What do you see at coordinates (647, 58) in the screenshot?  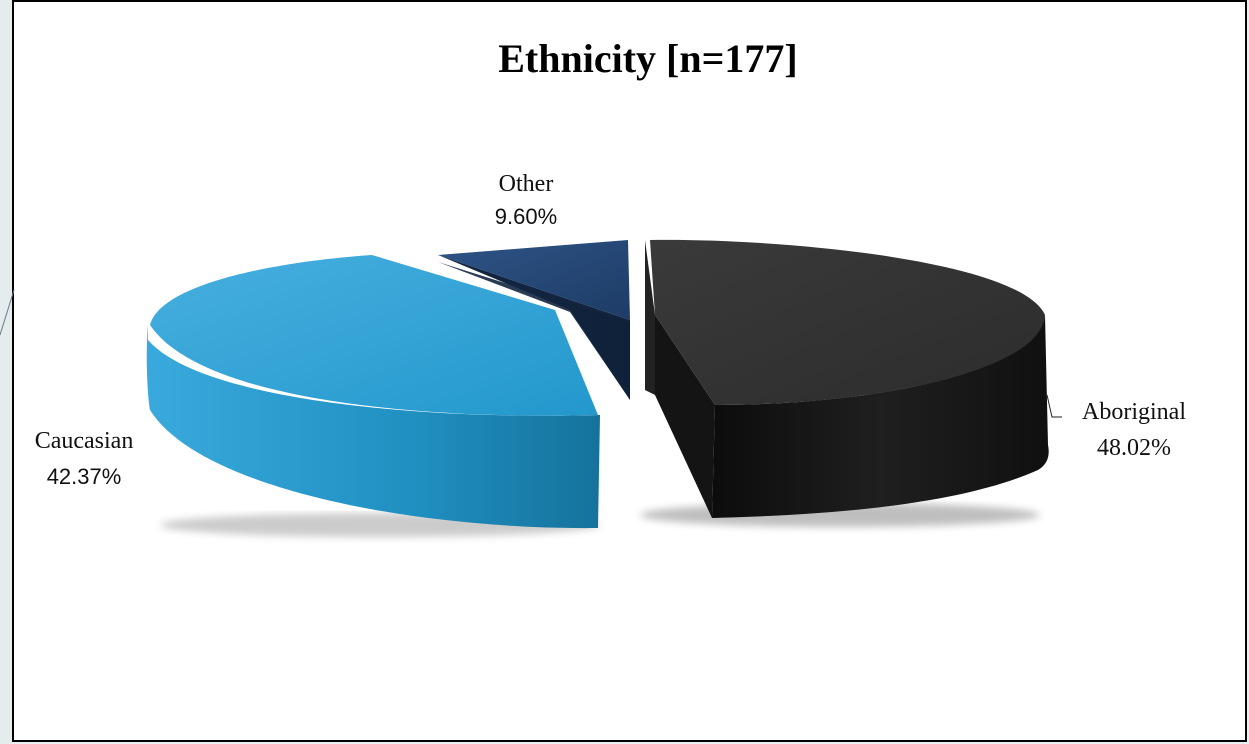 I see `chart-title: Ethnicity [n=177]` at bounding box center [647, 58].